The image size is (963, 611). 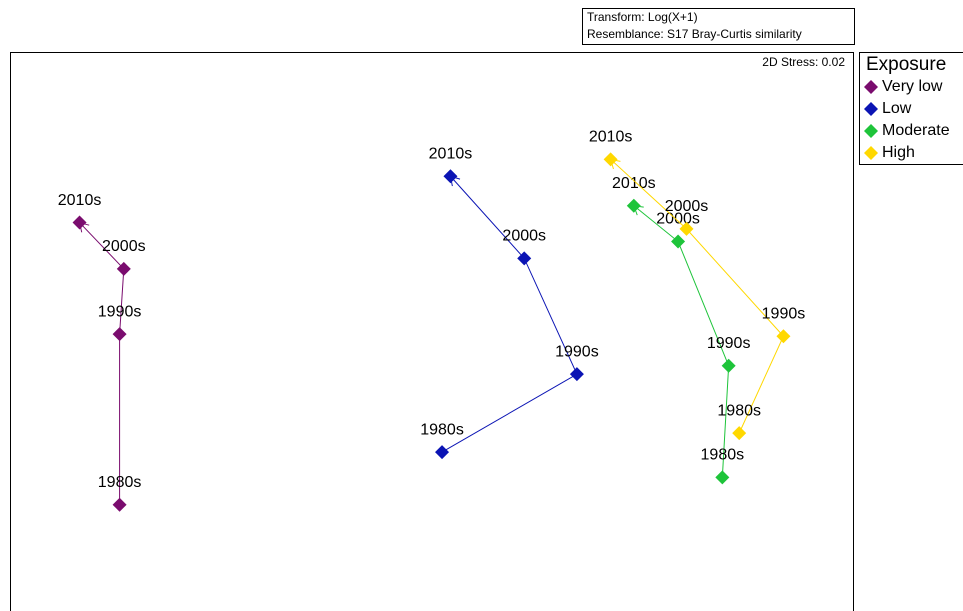 What do you see at coordinates (803, 62) in the screenshot?
I see `stress-text: 2D Stress: 0.02` at bounding box center [803, 62].